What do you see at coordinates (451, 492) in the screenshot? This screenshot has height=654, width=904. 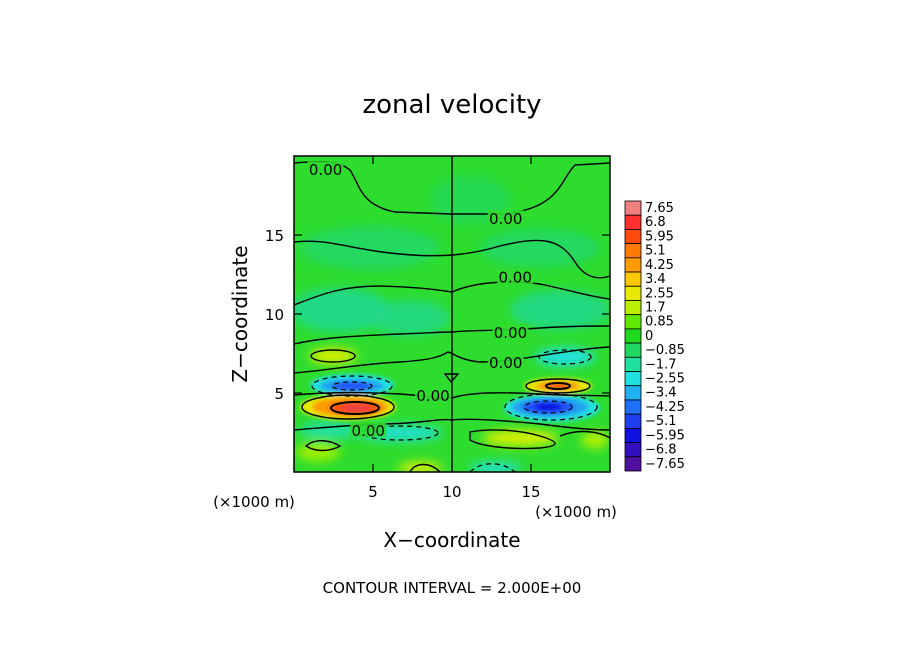 I see `x-tick-label: 10` at bounding box center [451, 492].